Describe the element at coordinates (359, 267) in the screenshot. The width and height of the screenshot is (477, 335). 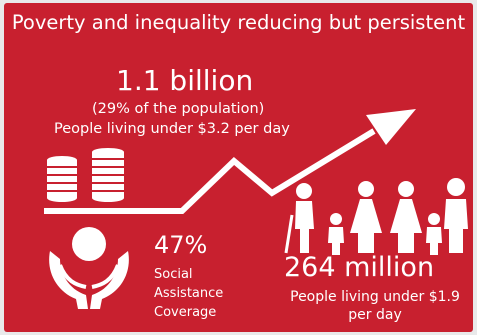
I see `extreme-poverty-count: 264 million` at that location.